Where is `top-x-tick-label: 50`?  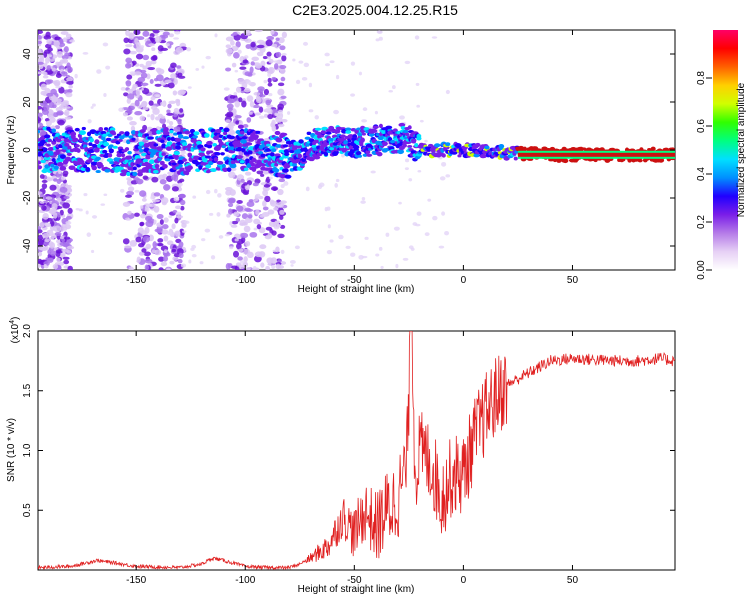
top-x-tick-label: 50 is located at coordinates (573, 280).